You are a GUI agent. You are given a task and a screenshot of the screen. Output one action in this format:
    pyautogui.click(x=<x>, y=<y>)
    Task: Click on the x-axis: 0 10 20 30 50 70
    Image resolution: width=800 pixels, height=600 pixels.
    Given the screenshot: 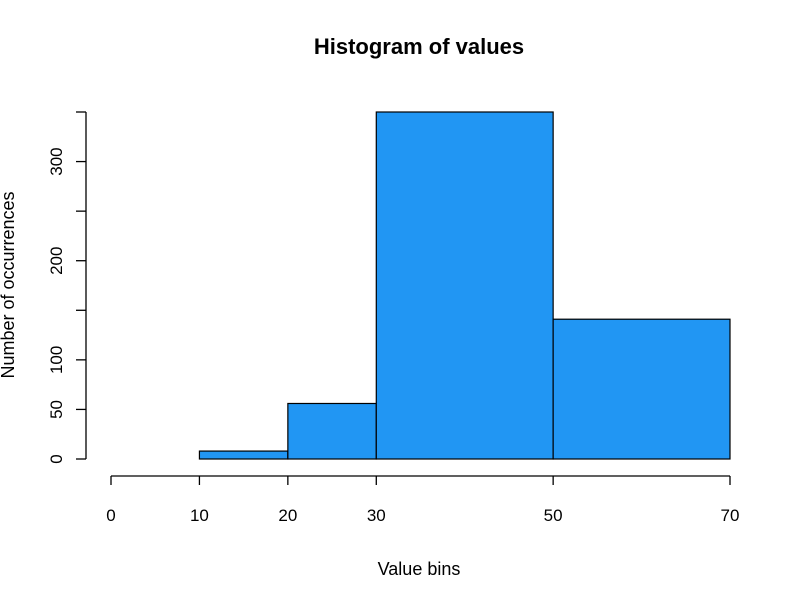 What is the action you would take?
    pyautogui.click(x=423, y=500)
    